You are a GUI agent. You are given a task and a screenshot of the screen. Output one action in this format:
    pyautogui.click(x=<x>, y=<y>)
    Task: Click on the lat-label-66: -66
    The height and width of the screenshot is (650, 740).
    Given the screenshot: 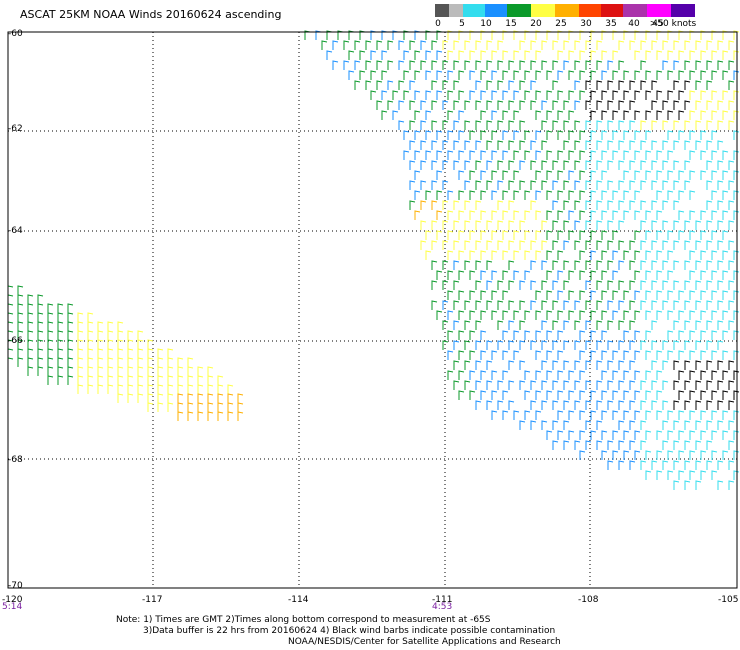 What is the action you would take?
    pyautogui.click(x=15, y=341)
    